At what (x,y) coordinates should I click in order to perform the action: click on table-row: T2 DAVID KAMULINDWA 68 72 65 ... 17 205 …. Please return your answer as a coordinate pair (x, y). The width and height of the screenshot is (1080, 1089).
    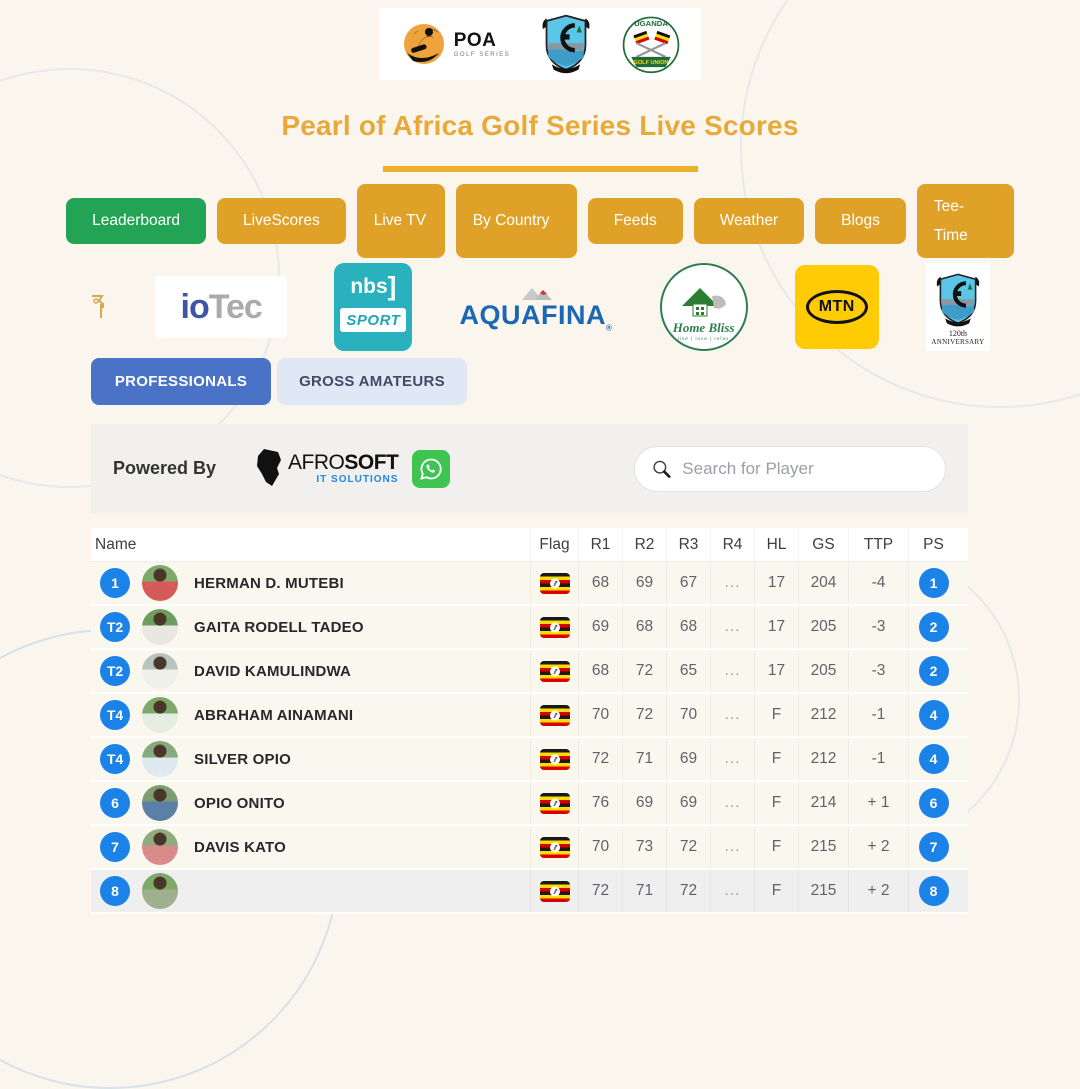
    Looking at the image, I should click on (529, 672).